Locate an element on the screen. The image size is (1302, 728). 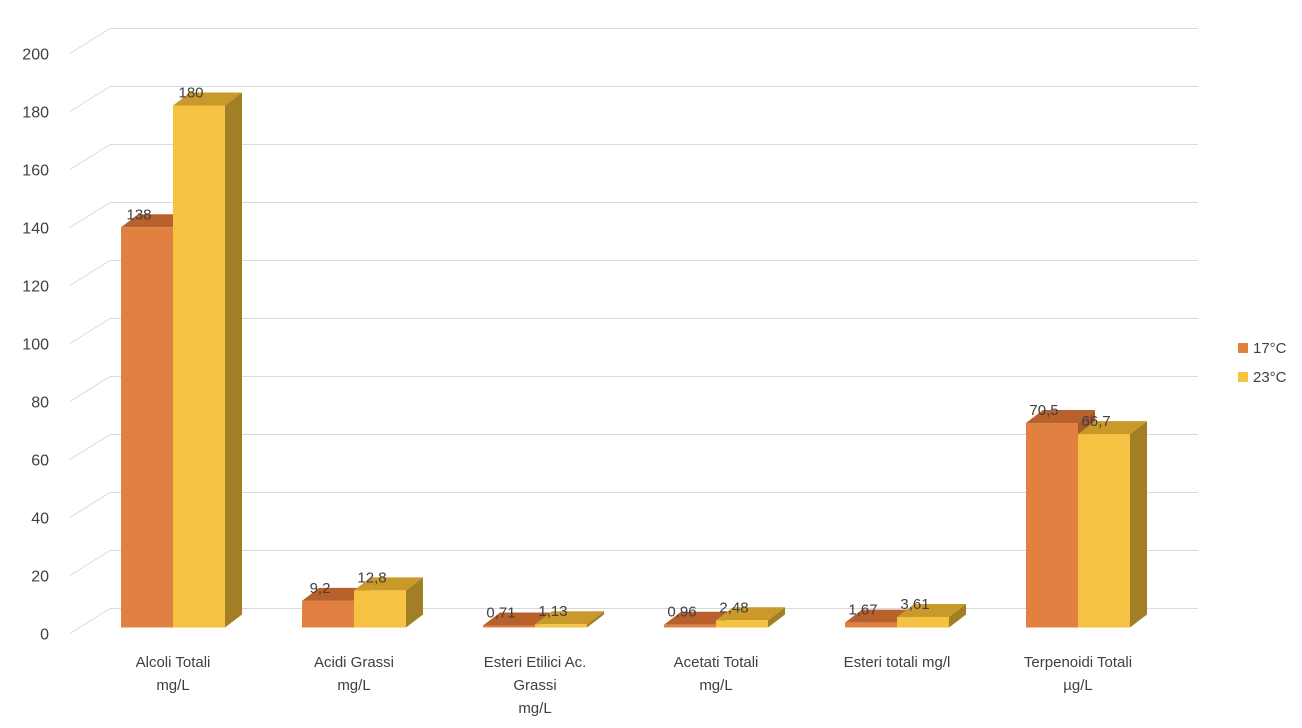
y-tick-label: 140 is located at coordinates (35, 229).